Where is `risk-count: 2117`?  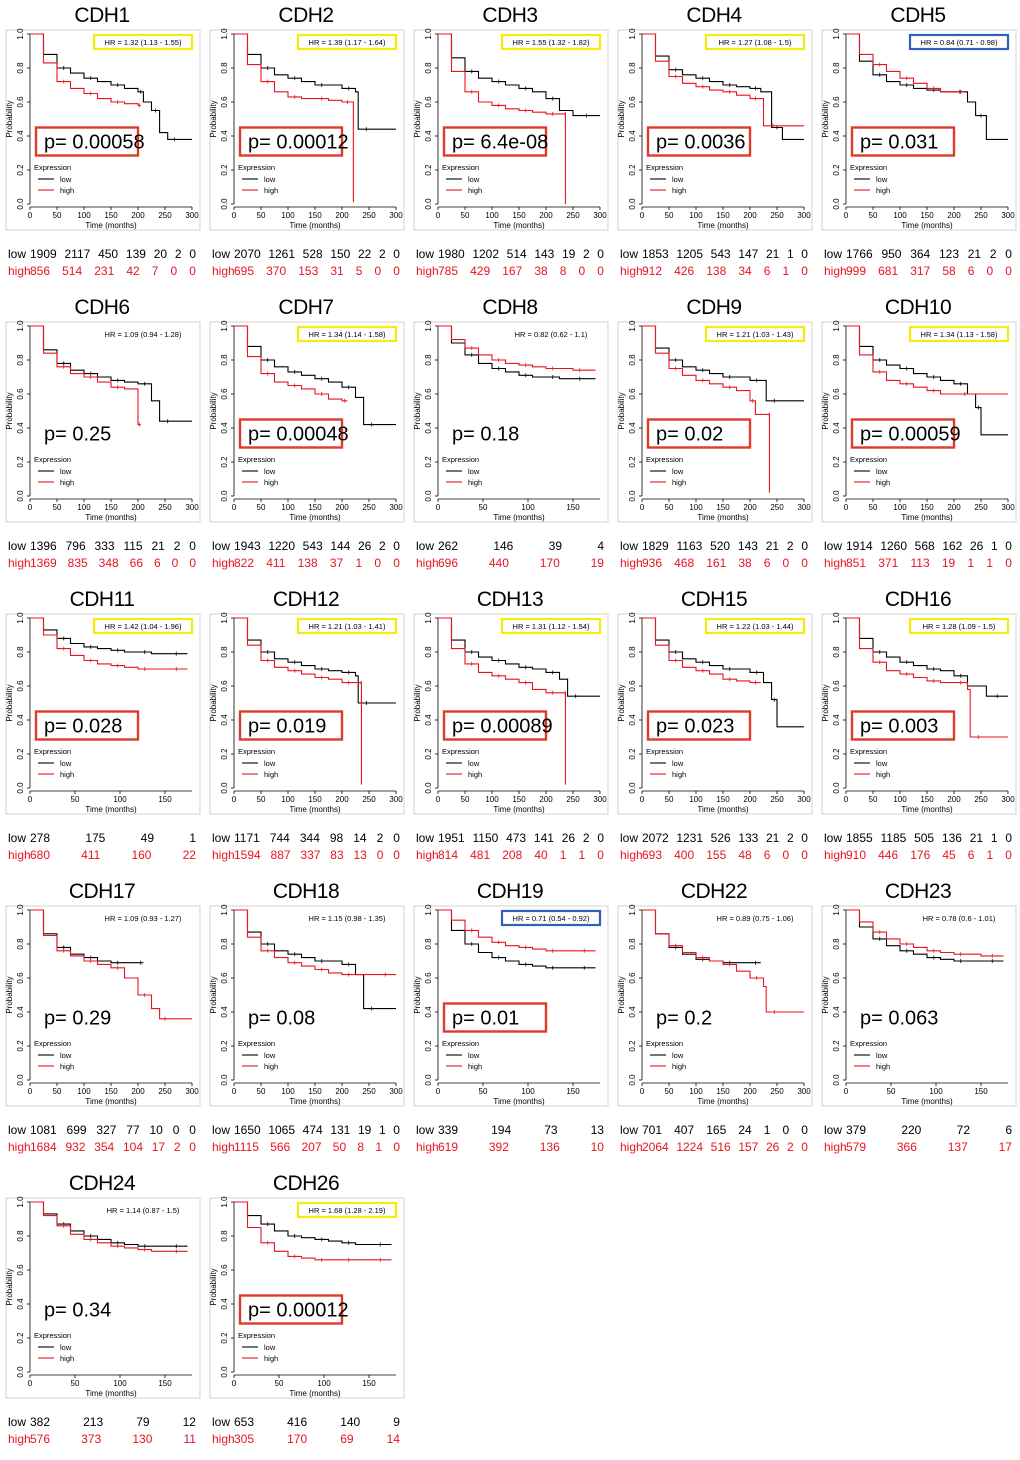
risk-count: 2117 is located at coordinates (77, 254).